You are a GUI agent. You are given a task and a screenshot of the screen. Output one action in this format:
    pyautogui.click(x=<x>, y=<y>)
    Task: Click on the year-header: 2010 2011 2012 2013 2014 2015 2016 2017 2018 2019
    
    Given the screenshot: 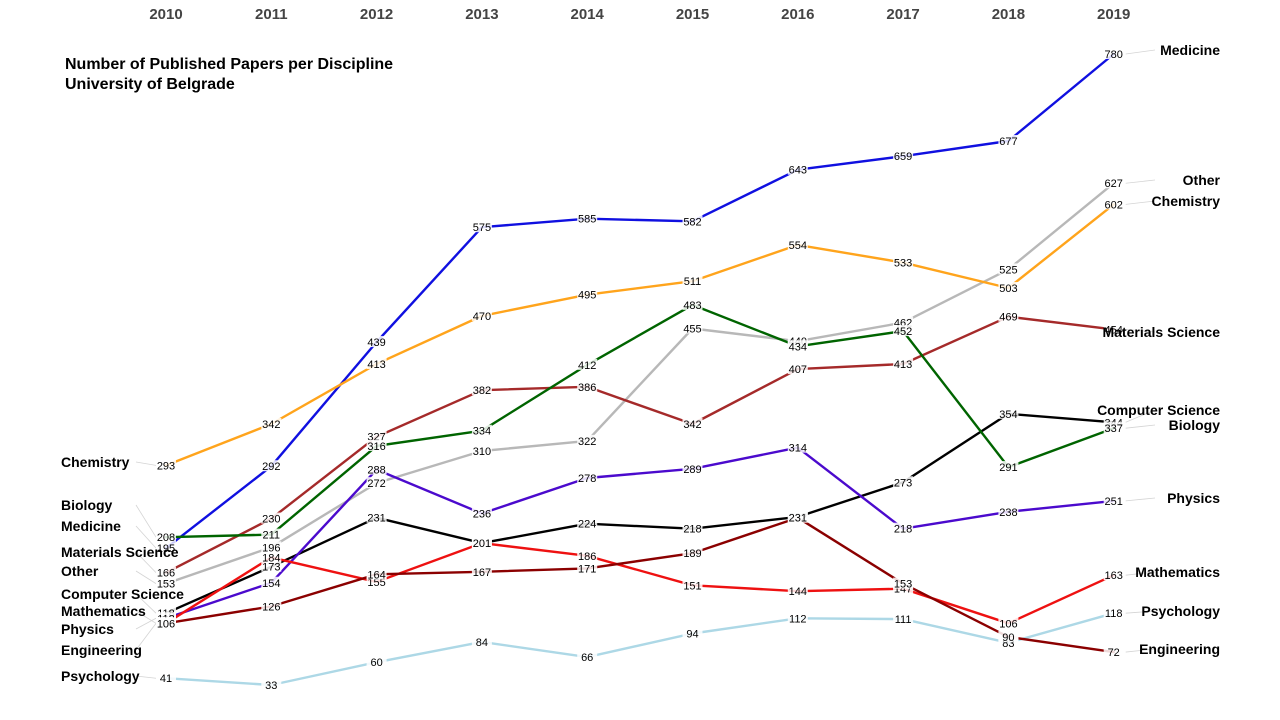 What is the action you would take?
    pyautogui.click(x=639, y=14)
    